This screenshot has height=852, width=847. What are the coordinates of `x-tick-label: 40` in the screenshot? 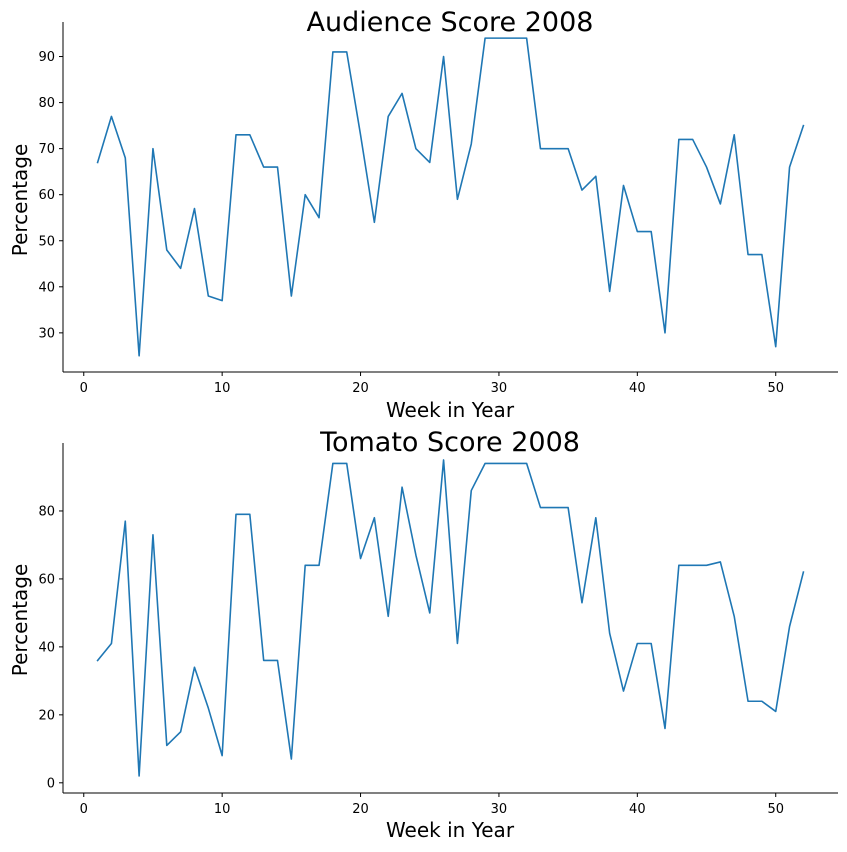 It's located at (637, 388).